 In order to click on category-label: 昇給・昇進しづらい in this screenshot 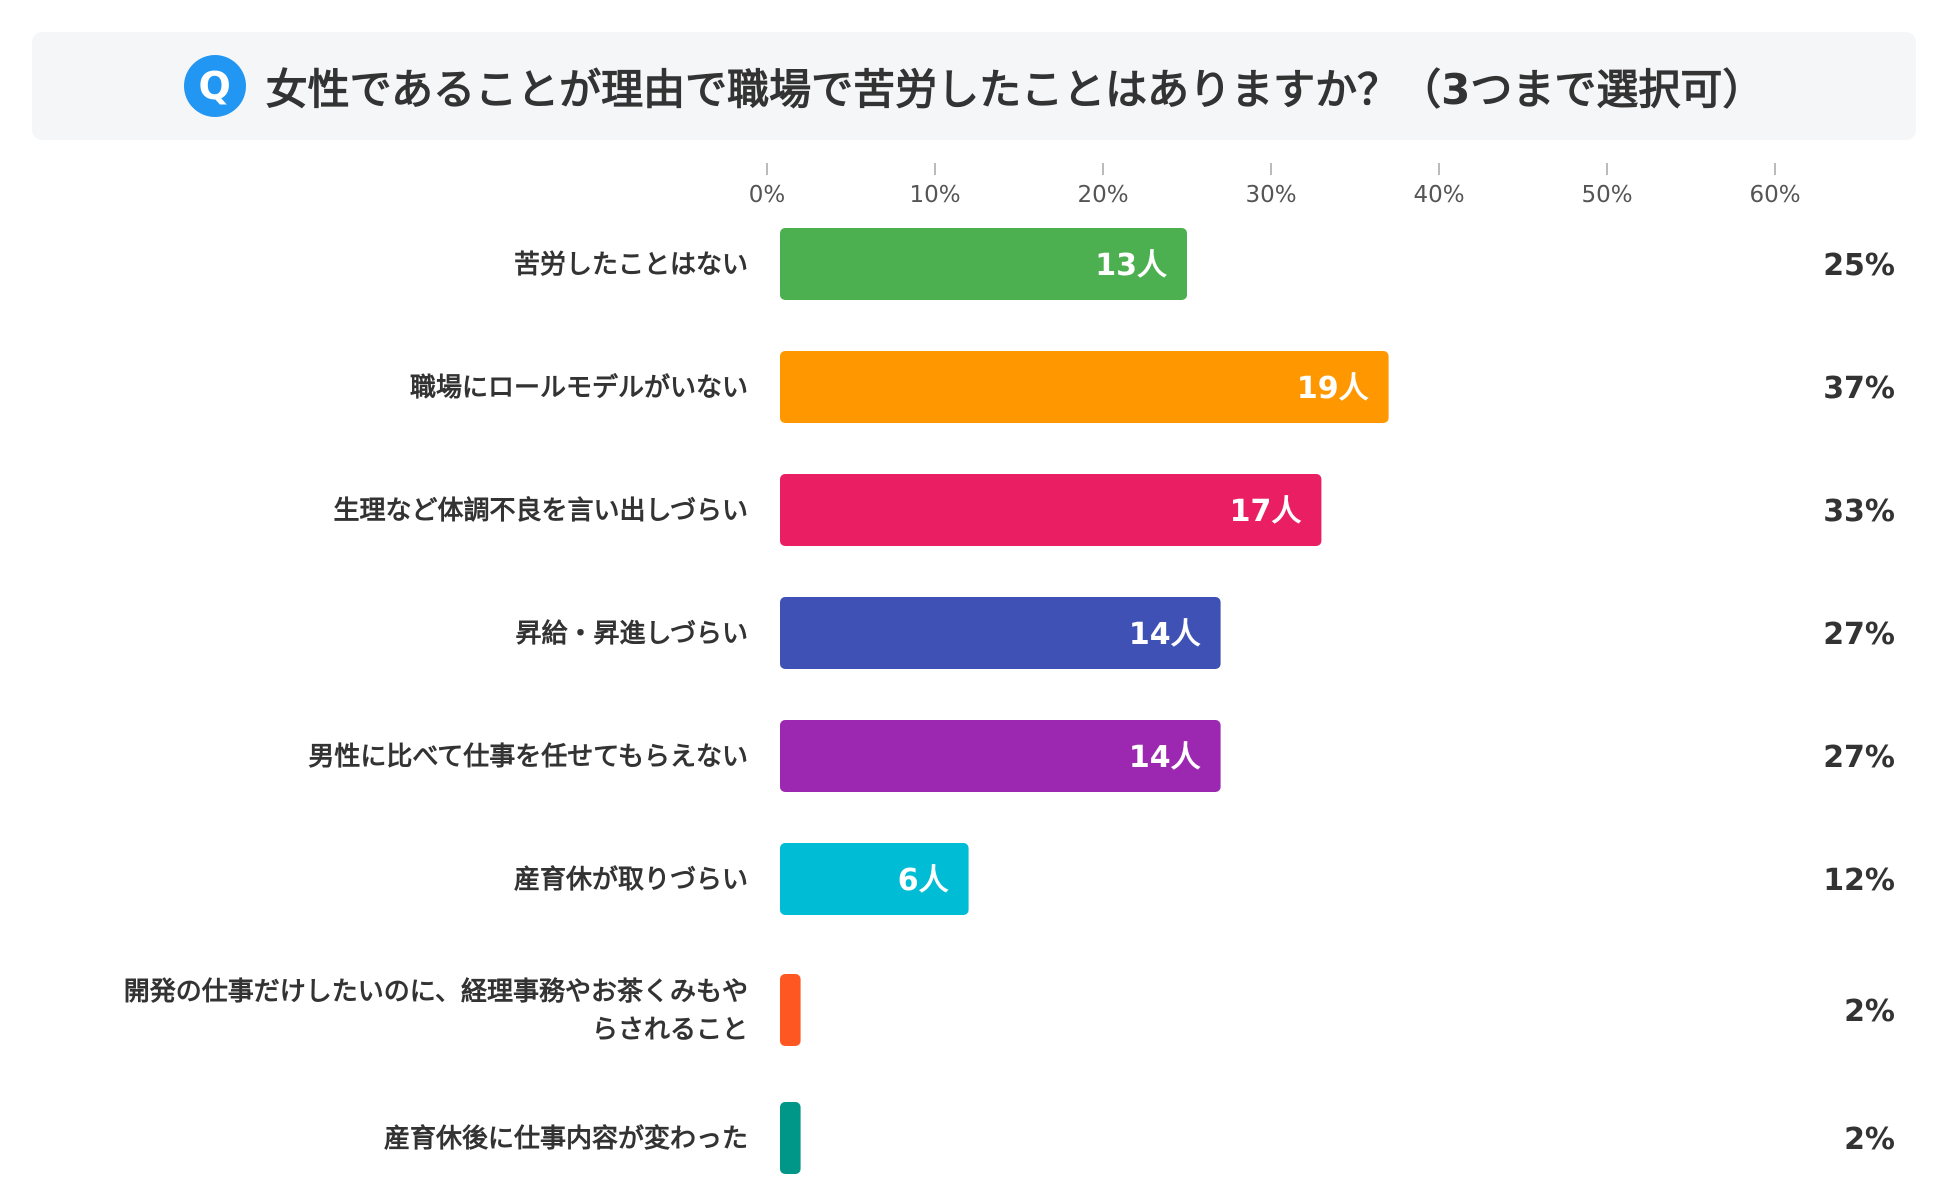, I will do `click(632, 633)`.